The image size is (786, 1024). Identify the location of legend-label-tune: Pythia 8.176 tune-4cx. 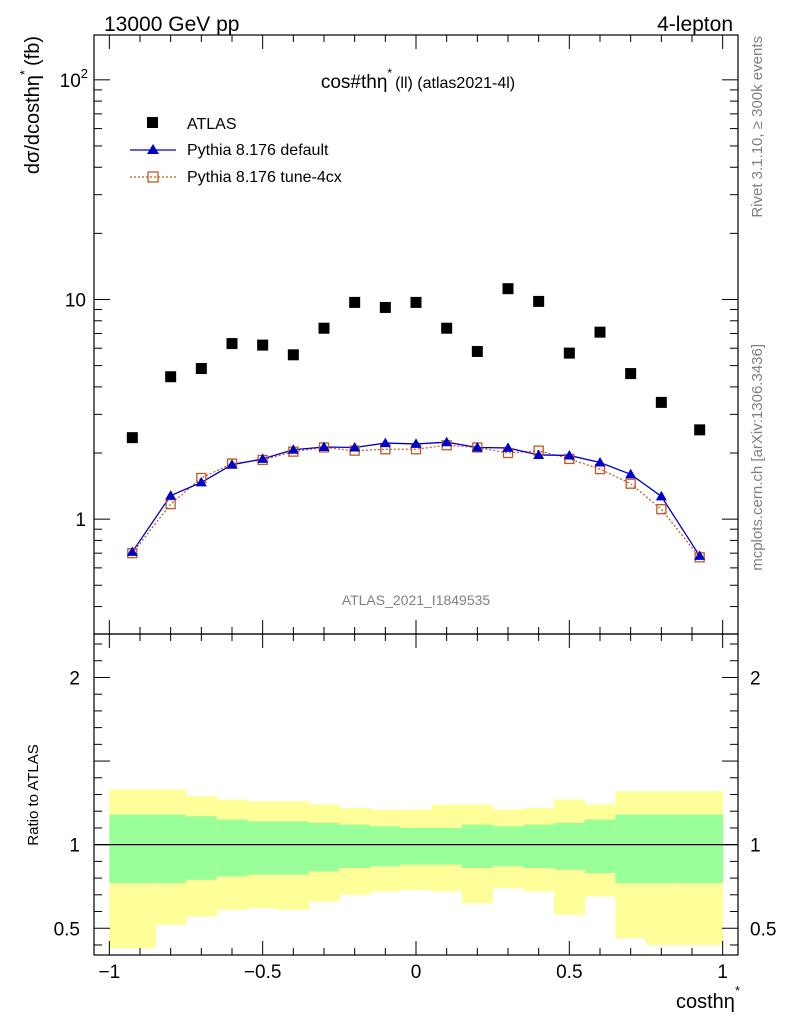
(264, 177).